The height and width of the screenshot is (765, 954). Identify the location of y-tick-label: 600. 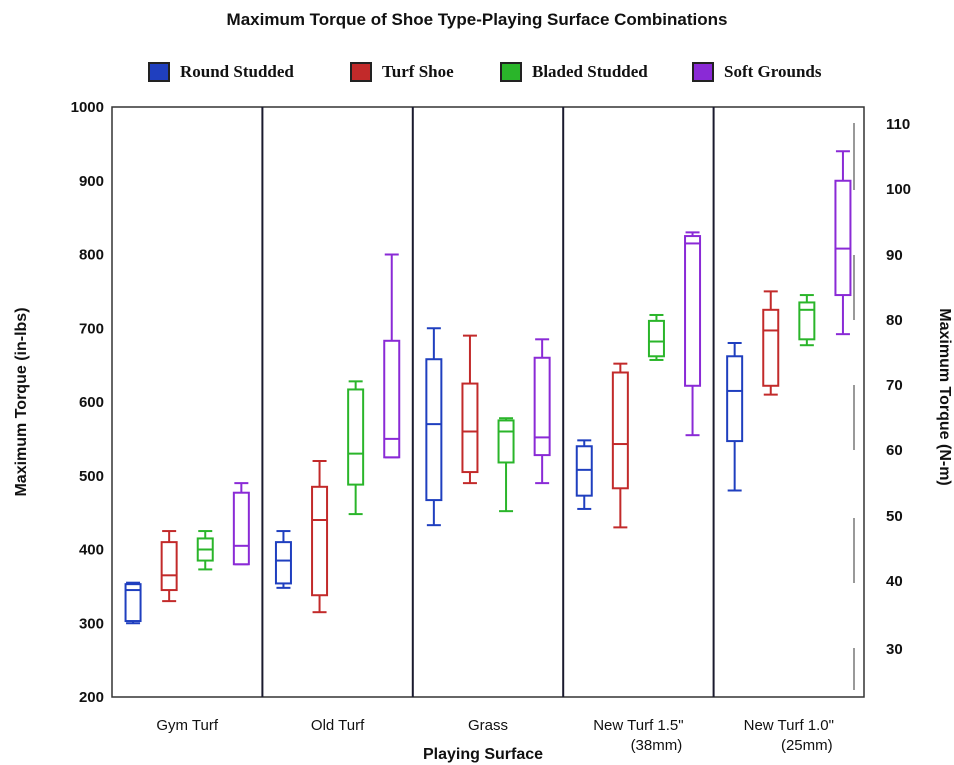
(91, 402).